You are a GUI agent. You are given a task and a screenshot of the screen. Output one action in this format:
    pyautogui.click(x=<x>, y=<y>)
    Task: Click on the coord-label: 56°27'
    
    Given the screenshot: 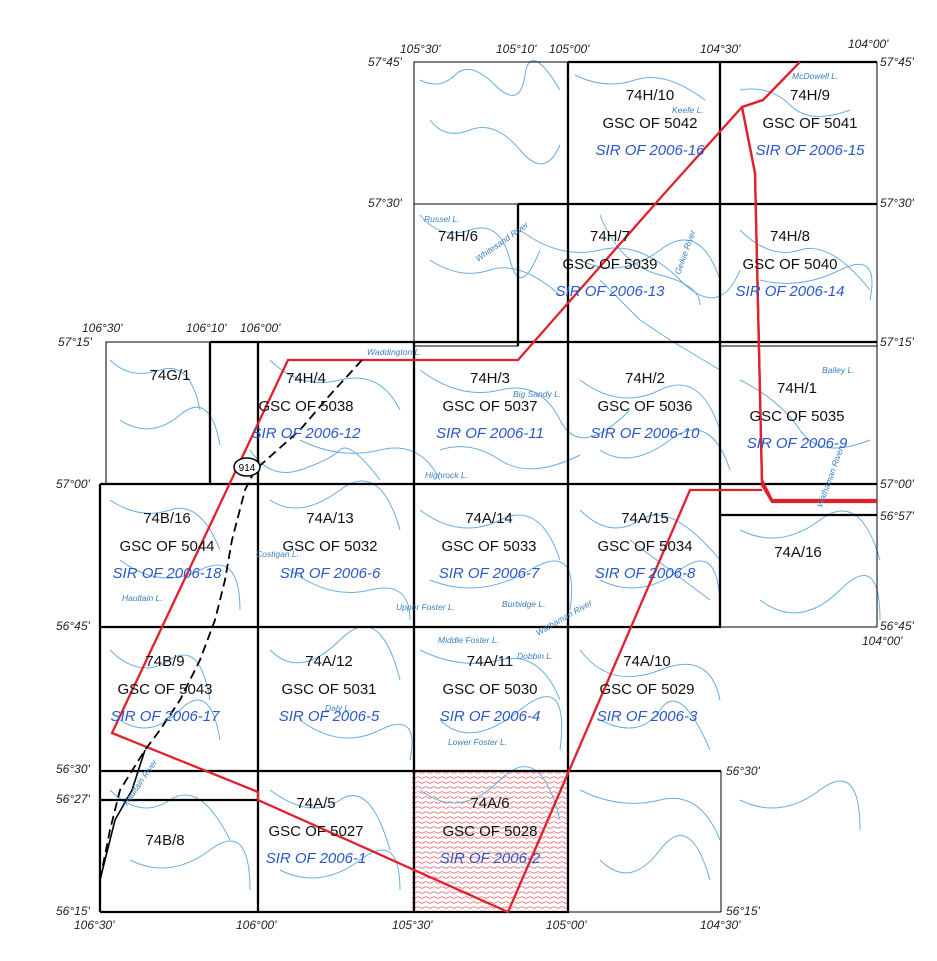 What is the action you would take?
    pyautogui.click(x=73, y=799)
    